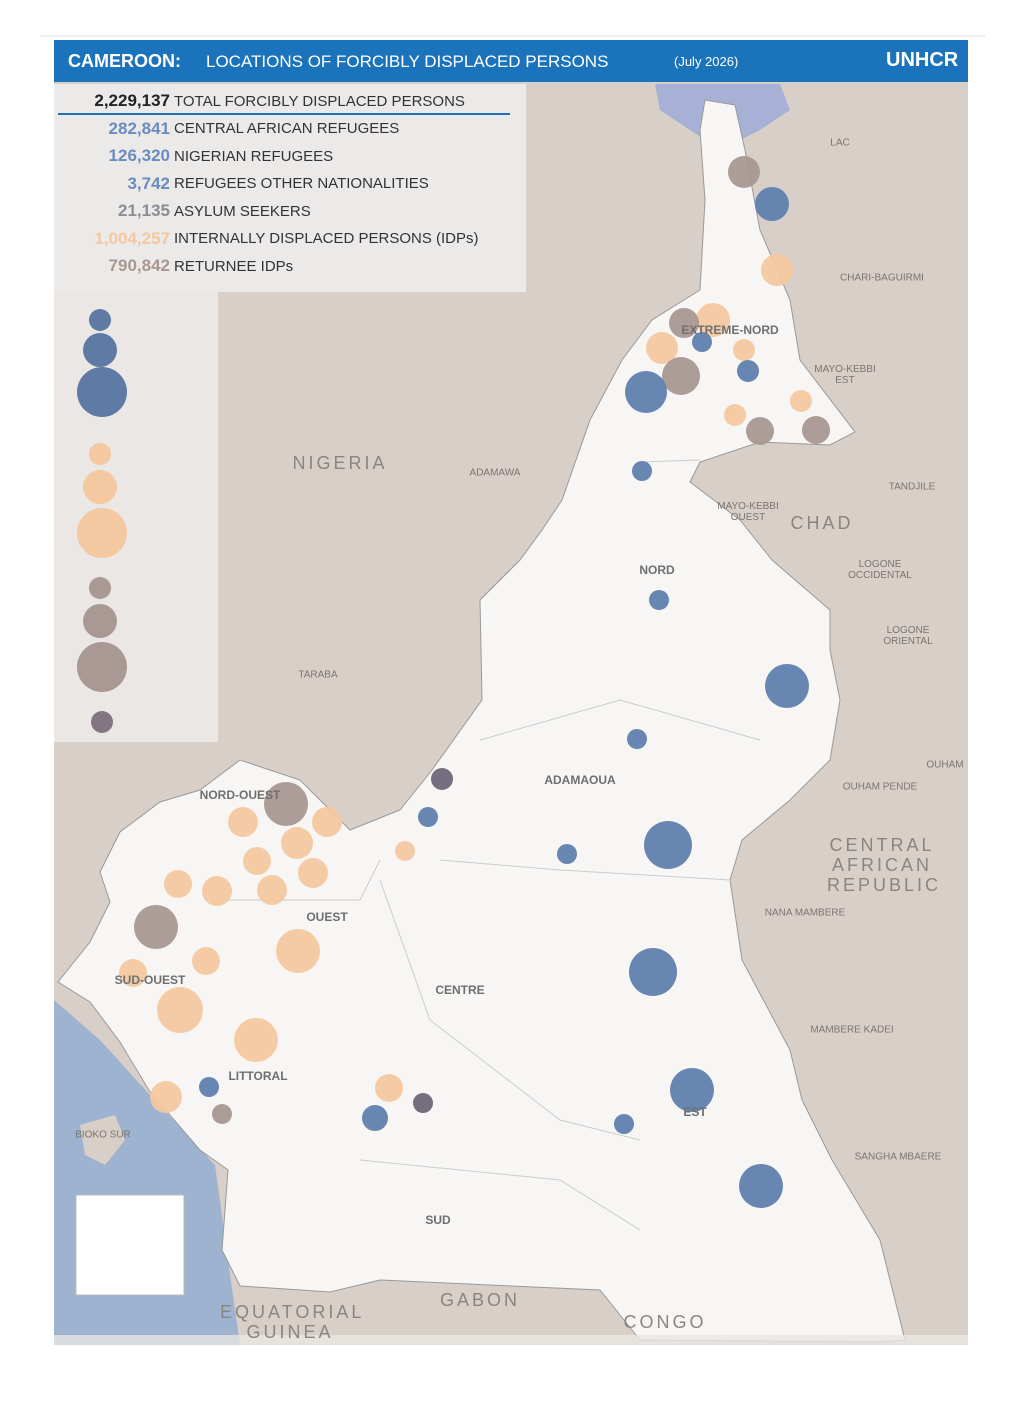  I want to click on country-label: CENTRAL AFRICAN REPUBLIC, so click(884, 865).